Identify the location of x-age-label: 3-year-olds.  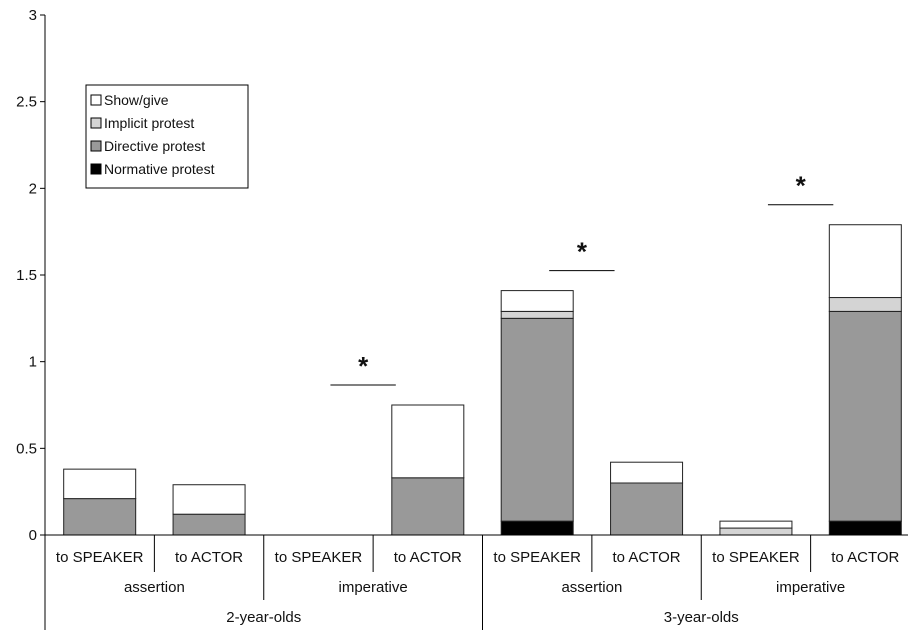
(701, 617).